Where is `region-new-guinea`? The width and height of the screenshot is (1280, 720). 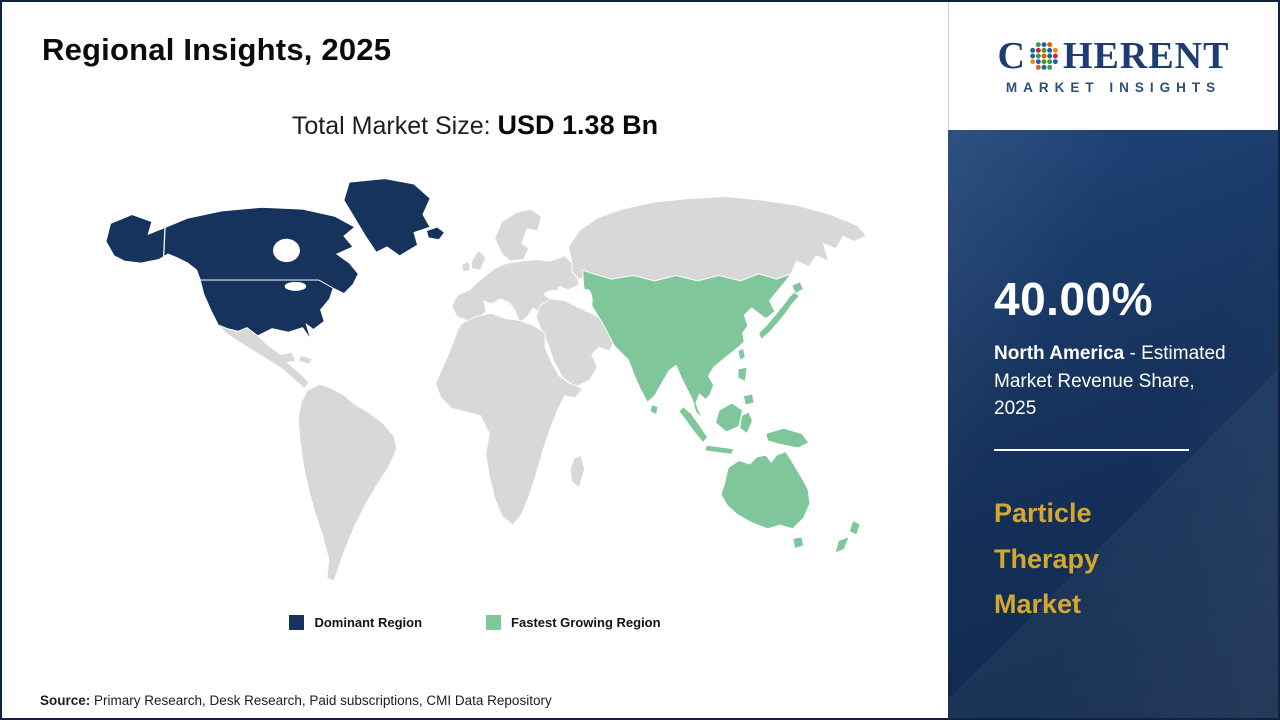
region-new-guinea is located at coordinates (787, 438).